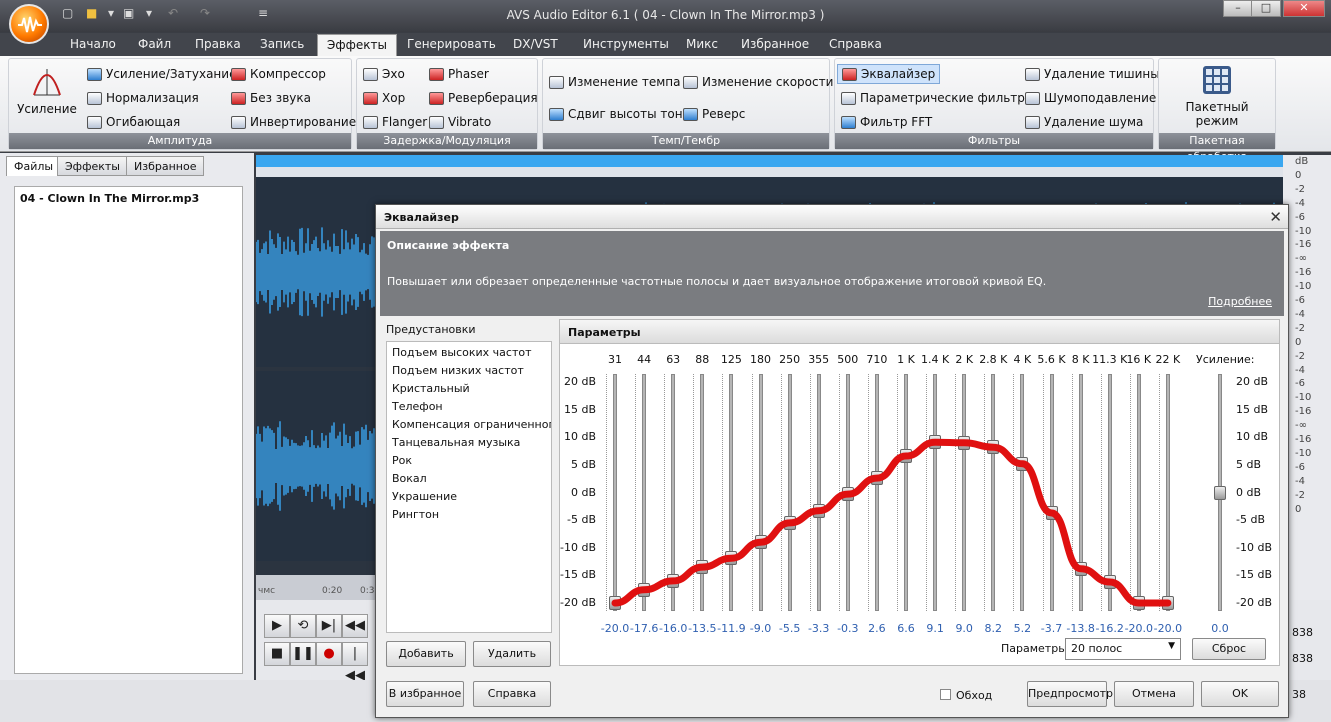 Image resolution: width=1331 pixels, height=722 pixels. Describe the element at coordinates (161, 74) in the screenshot. I see `gain-fade-button: Усиление/Затухание` at that location.